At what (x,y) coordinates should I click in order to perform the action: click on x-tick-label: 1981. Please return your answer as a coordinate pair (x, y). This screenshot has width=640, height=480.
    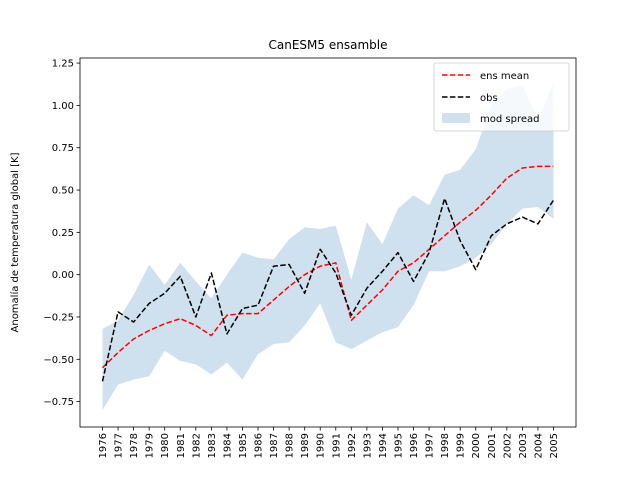
    Looking at the image, I should click on (181, 445).